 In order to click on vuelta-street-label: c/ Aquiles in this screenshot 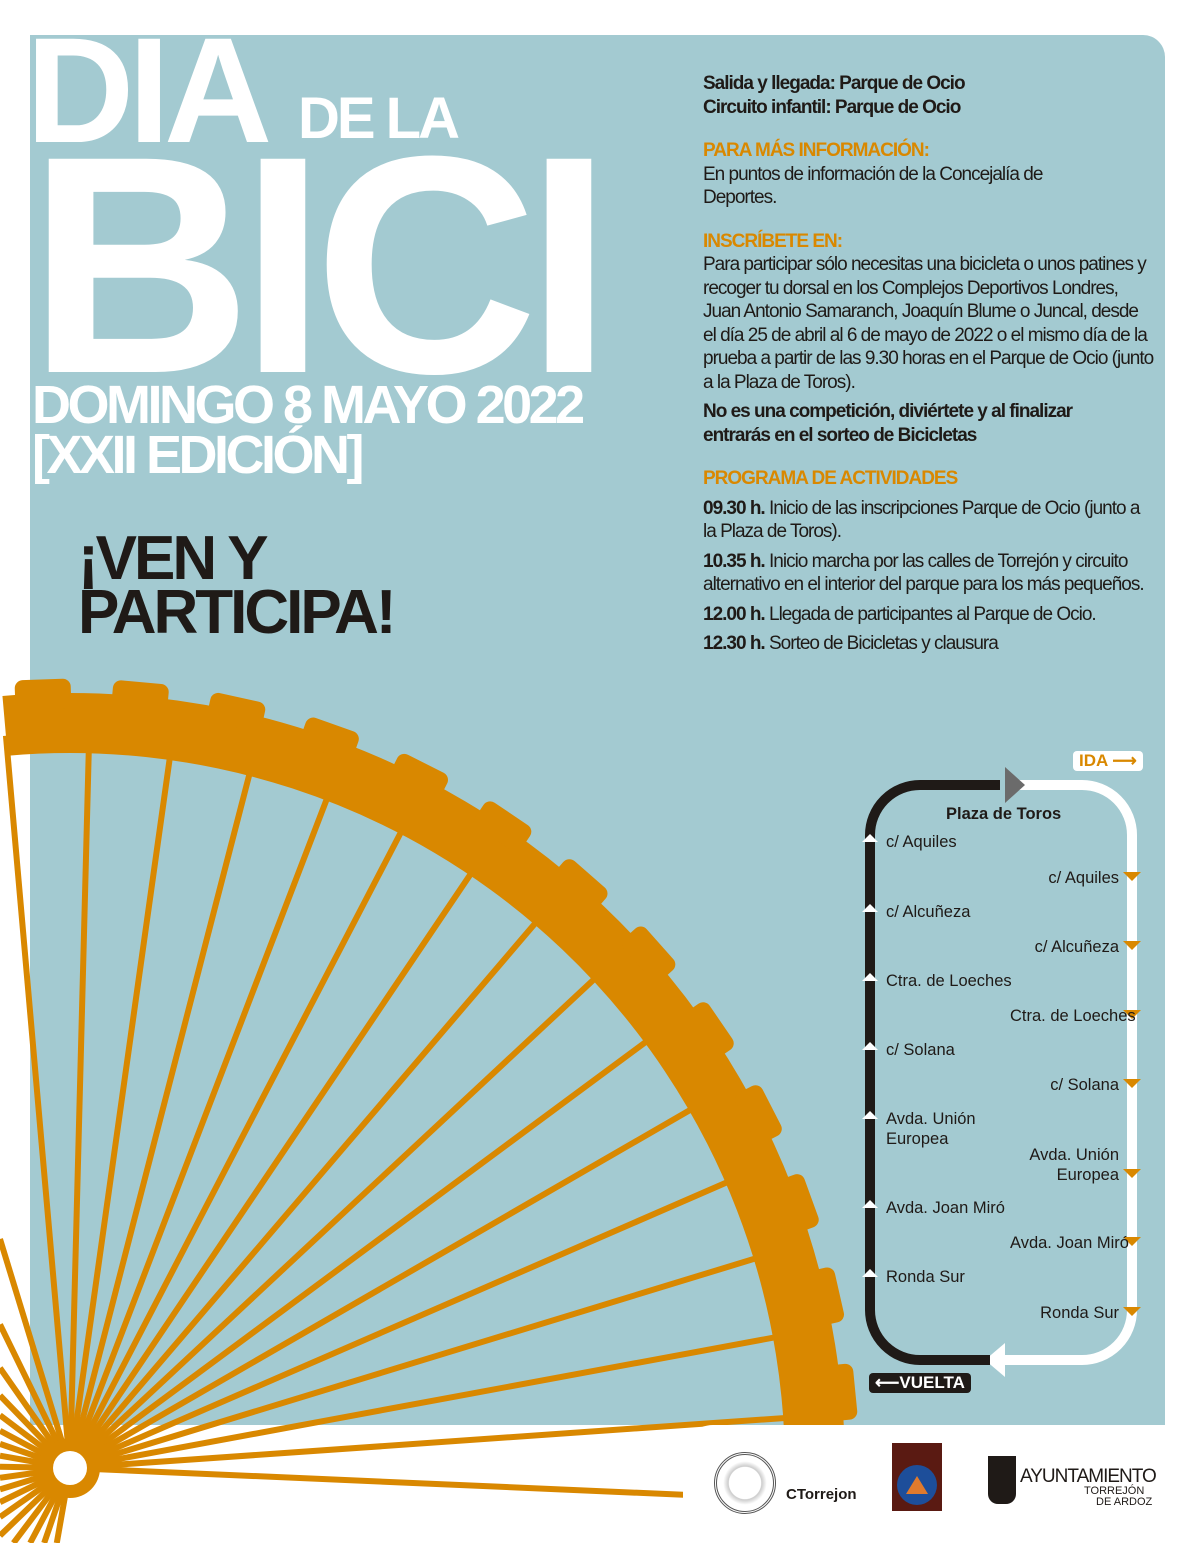, I will do `click(921, 842)`.